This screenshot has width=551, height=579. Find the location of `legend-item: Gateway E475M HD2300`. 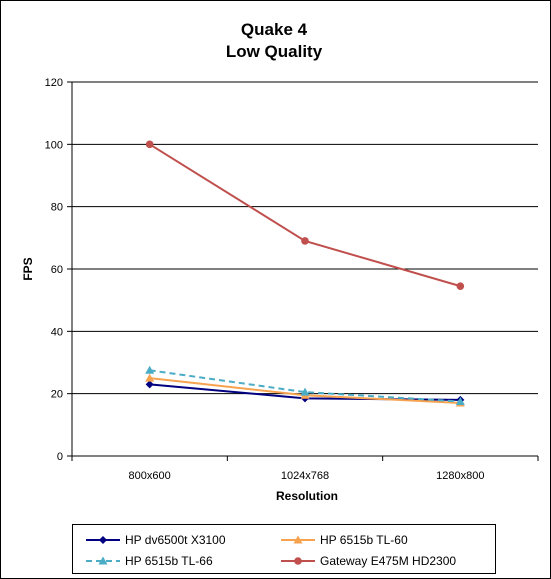

legend-item: Gateway E475M HD2300 is located at coordinates (368, 561).